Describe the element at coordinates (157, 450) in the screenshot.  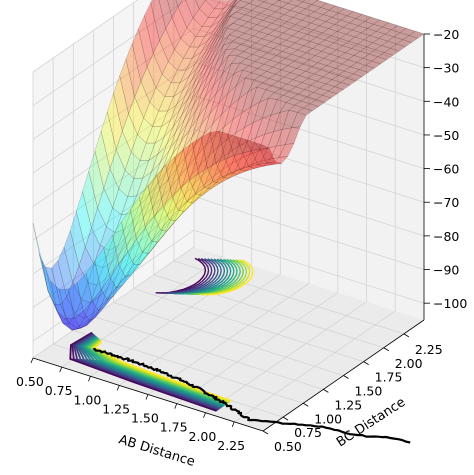
I see `x-axis-label: AB Distance` at that location.